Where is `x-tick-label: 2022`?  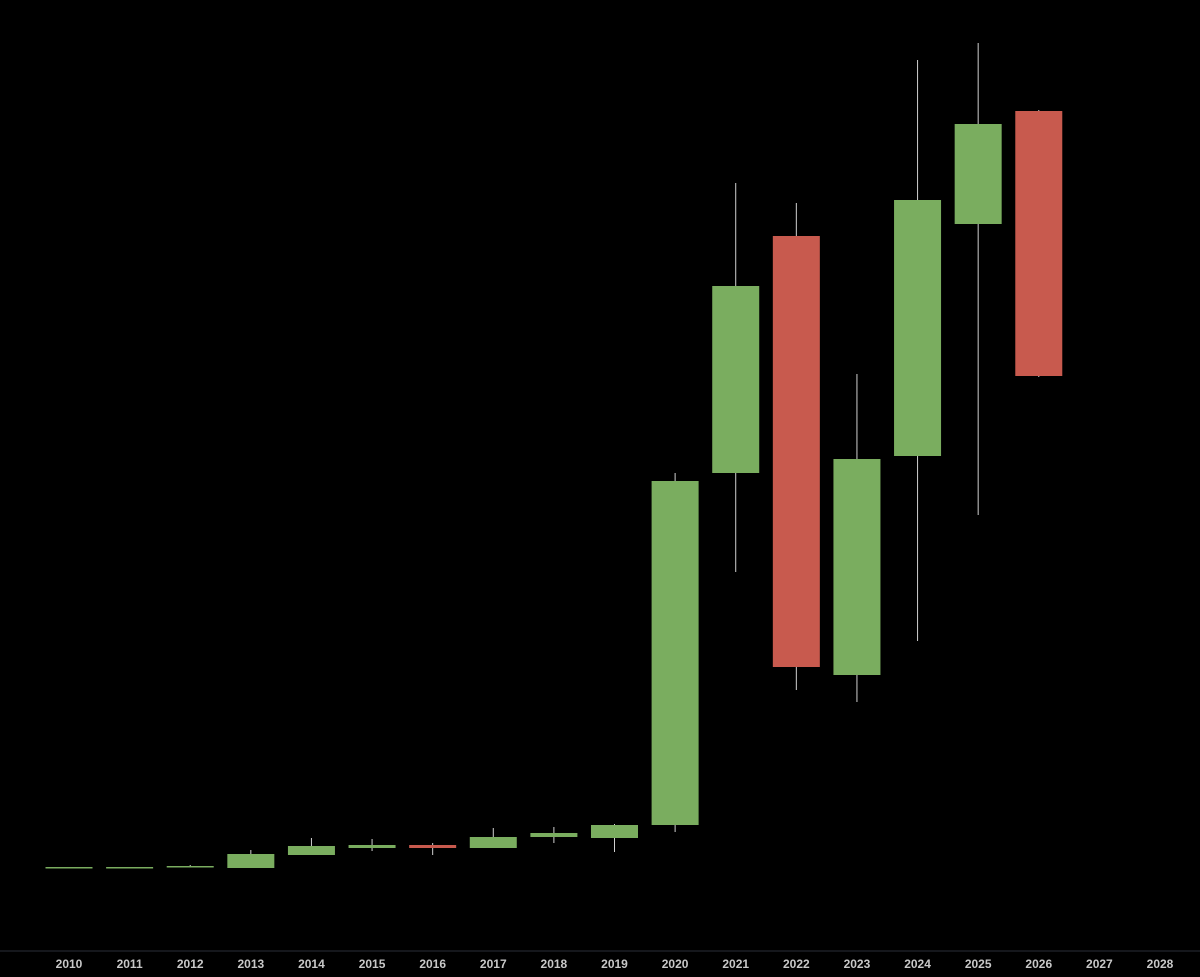
x-tick-label: 2022 is located at coordinates (796, 964).